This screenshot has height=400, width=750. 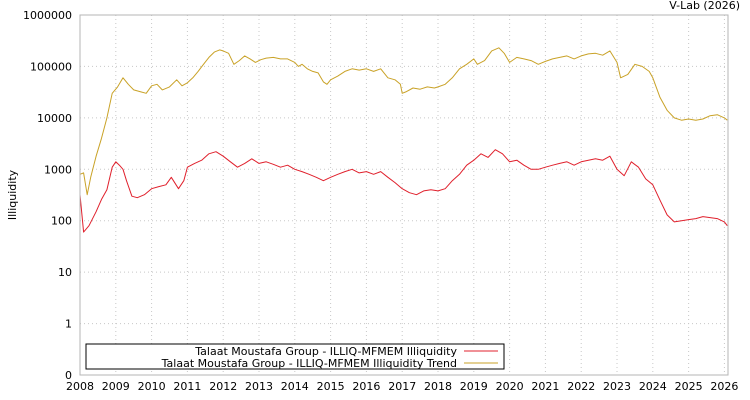 I want to click on x-tick-label: 2019, so click(x=474, y=386).